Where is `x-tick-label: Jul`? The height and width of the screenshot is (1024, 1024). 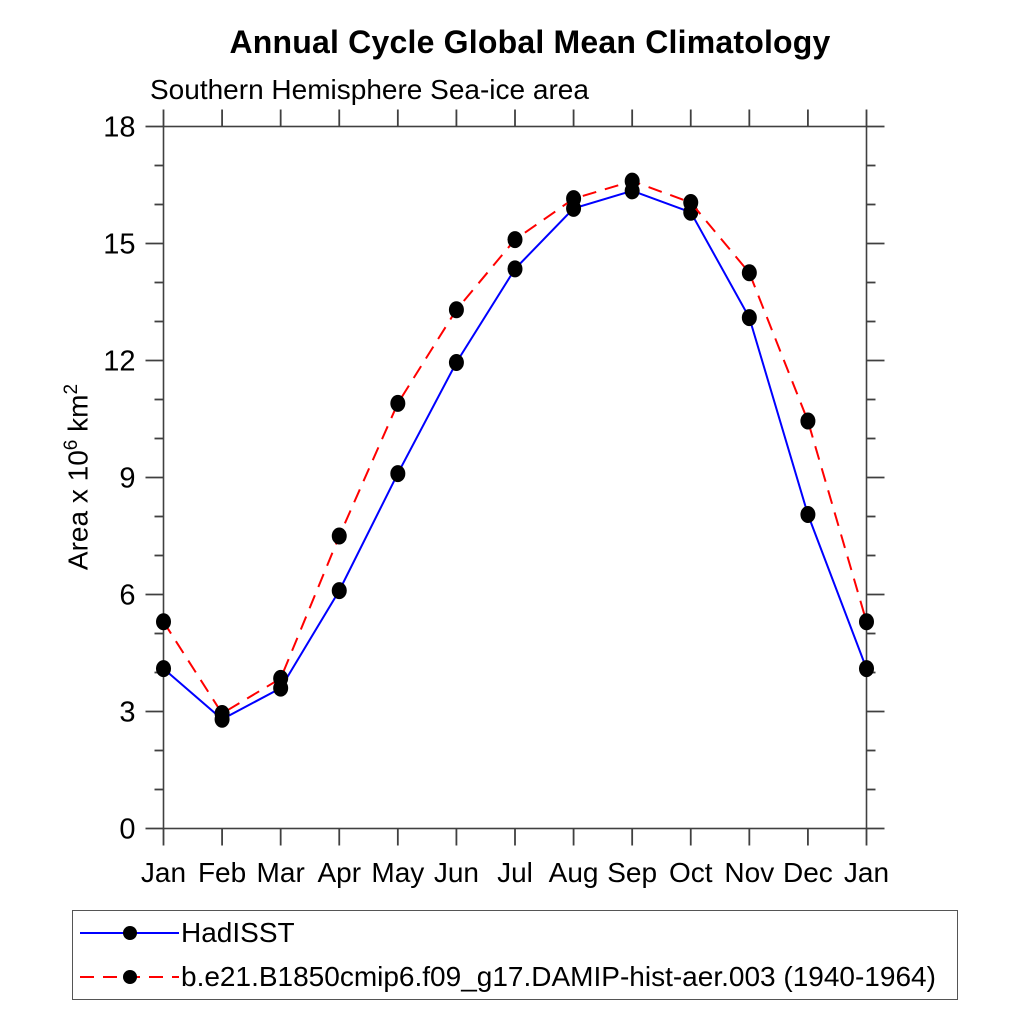 x-tick-label: Jul is located at coordinates (515, 872).